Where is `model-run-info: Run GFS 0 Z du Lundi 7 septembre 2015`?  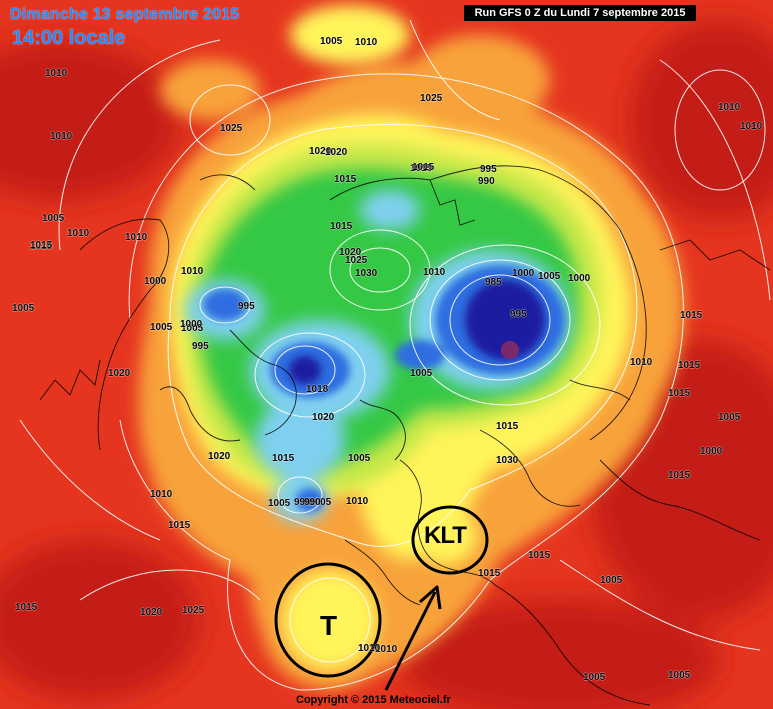
model-run-info: Run GFS 0 Z du Lundi 7 septembre 2015 is located at coordinates (580, 13).